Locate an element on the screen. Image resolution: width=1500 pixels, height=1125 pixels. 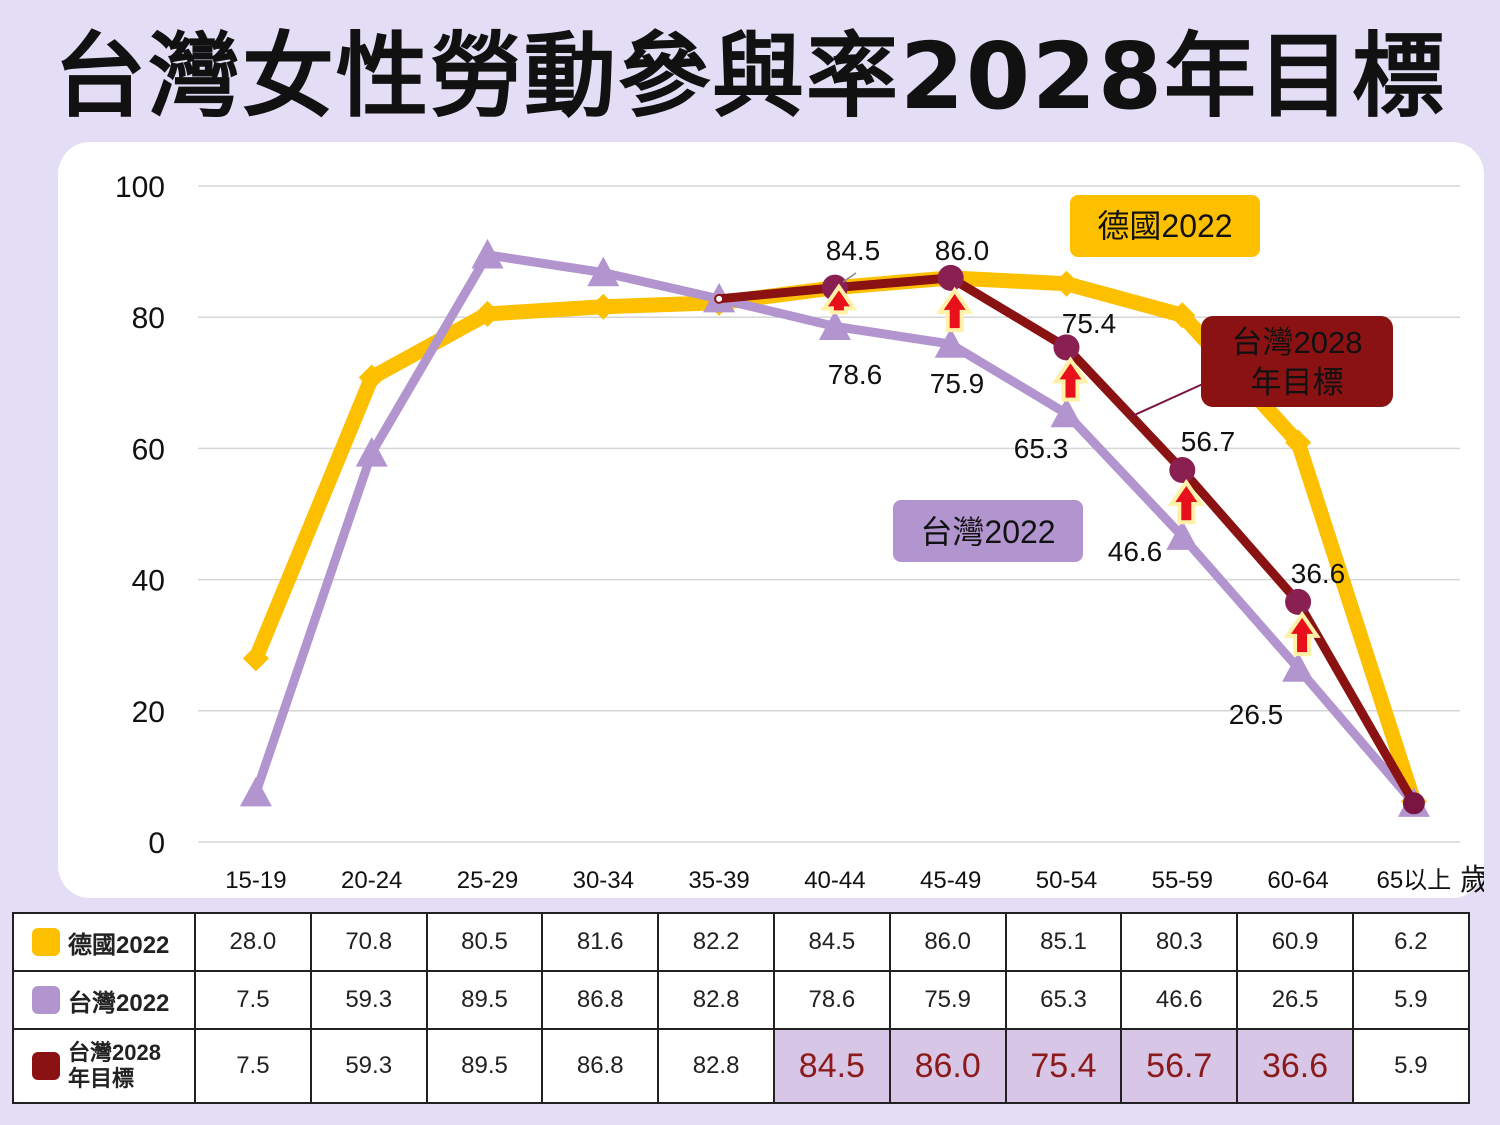
table-cell: 6.2 is located at coordinates (1410, 942).